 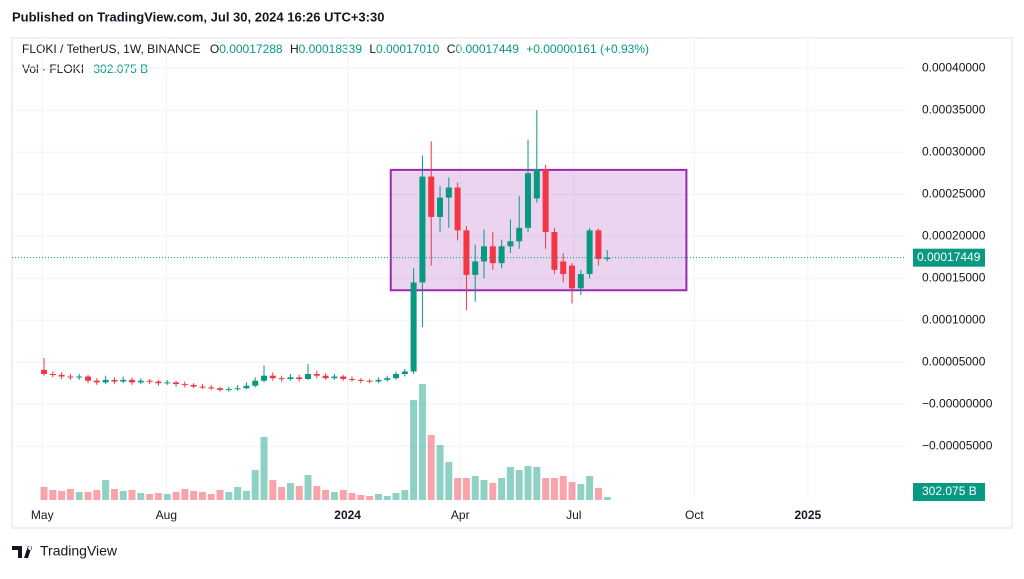 I want to click on y-tick-label: 0.00025000, so click(x=954, y=193).